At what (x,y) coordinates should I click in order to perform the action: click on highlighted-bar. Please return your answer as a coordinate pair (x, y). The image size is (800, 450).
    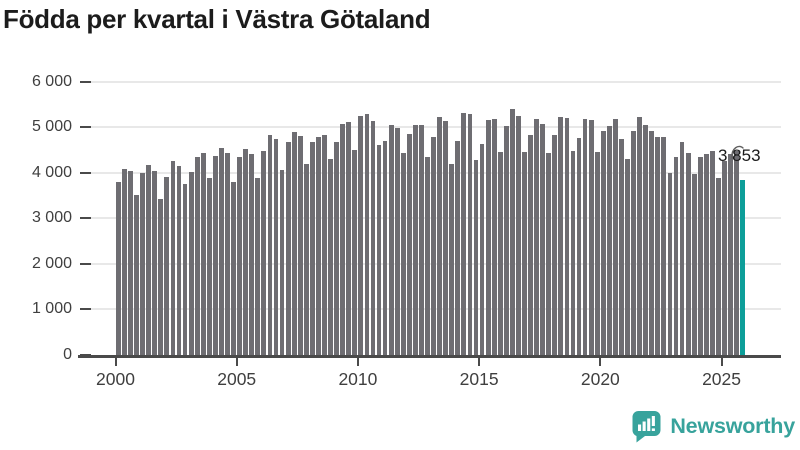
    Looking at the image, I should click on (743, 267).